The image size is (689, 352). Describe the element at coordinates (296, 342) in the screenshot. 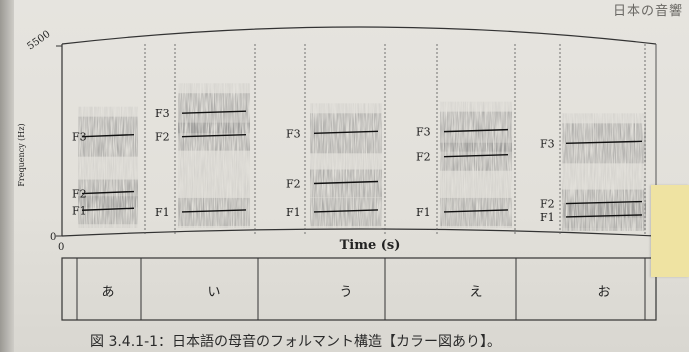

I see `figure-caption: 図 3.4.1-1：日本語の母音のフォルマント構造【カラー図あり】。` at that location.